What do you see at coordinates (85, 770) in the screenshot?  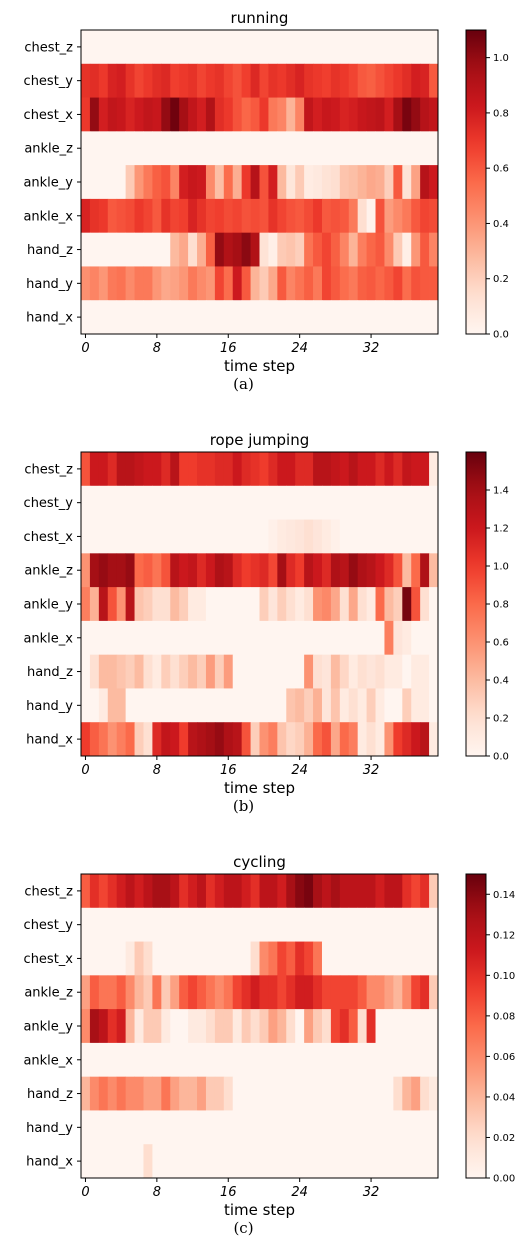 I see `x-tick-label: 0` at bounding box center [85, 770].